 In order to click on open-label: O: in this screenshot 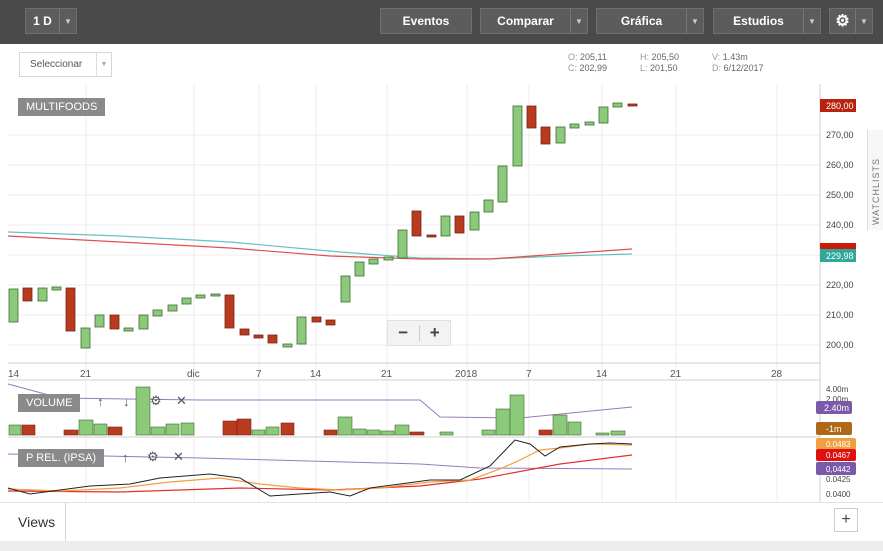, I will do `click(573, 57)`.